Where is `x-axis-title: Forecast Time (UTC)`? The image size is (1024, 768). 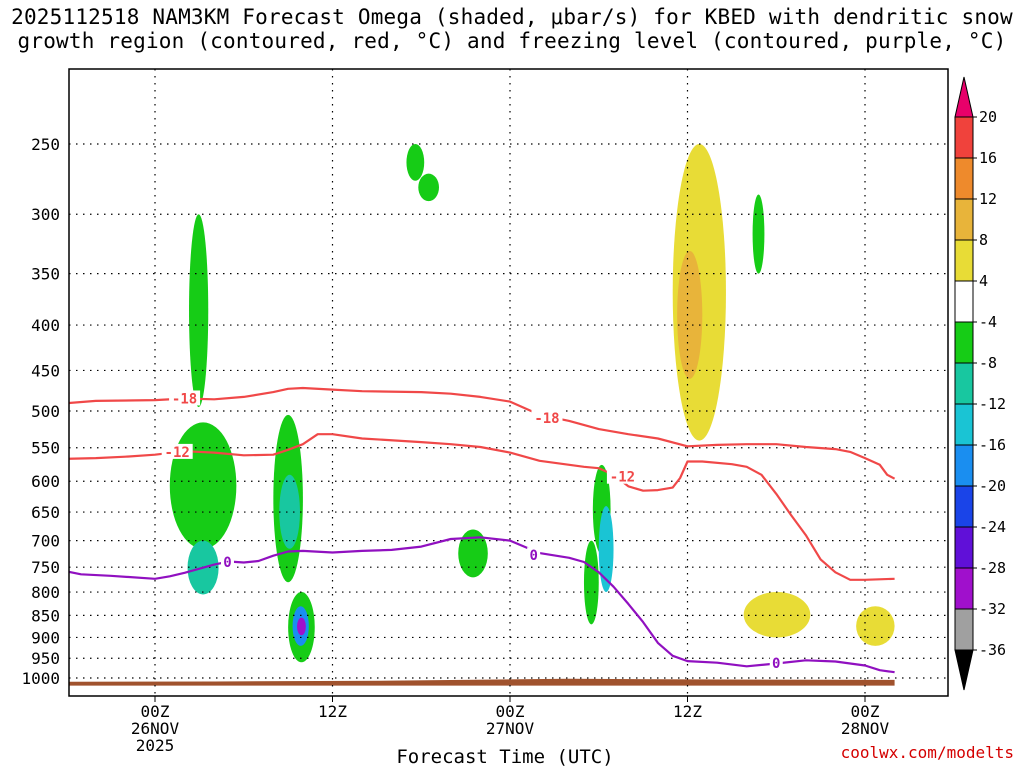 x-axis-title: Forecast Time (UTC) is located at coordinates (505, 757).